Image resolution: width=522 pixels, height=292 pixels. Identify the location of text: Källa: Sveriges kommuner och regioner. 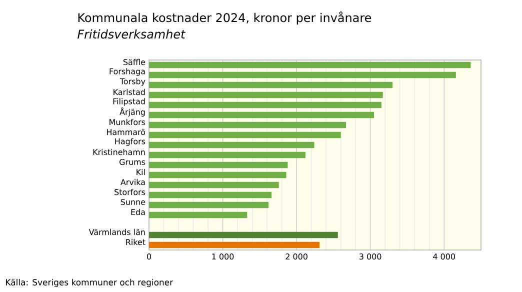
(90, 283).